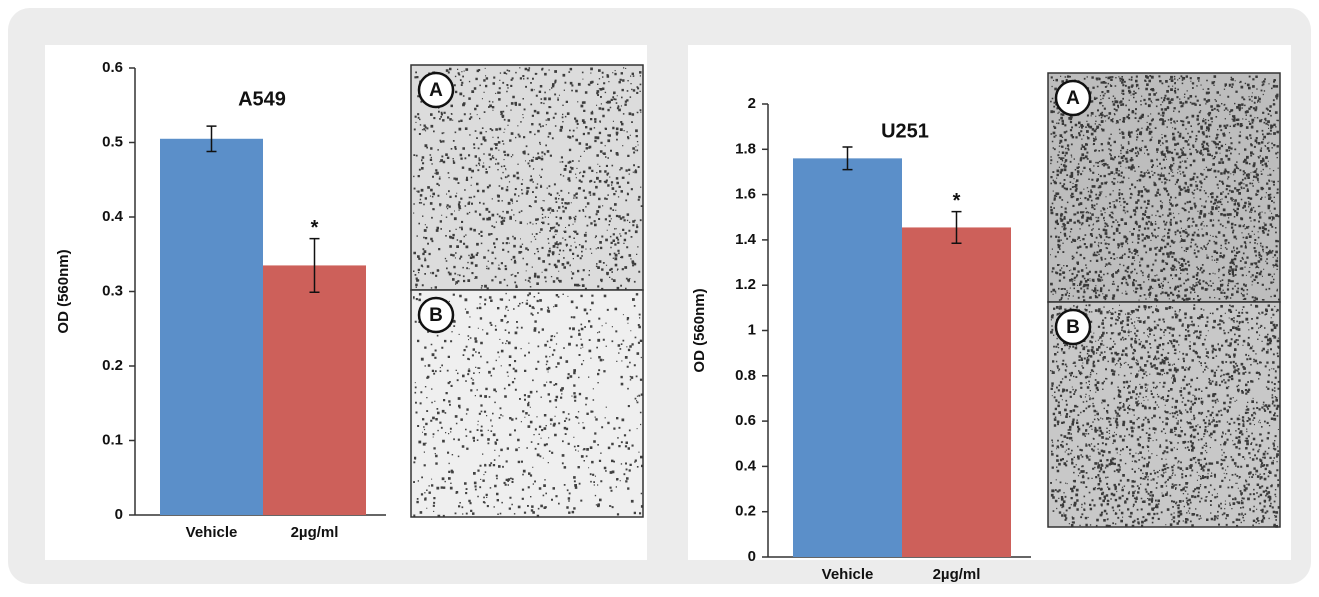 The width and height of the screenshot is (1319, 597). I want to click on y-tick-label: 1, so click(752, 329).